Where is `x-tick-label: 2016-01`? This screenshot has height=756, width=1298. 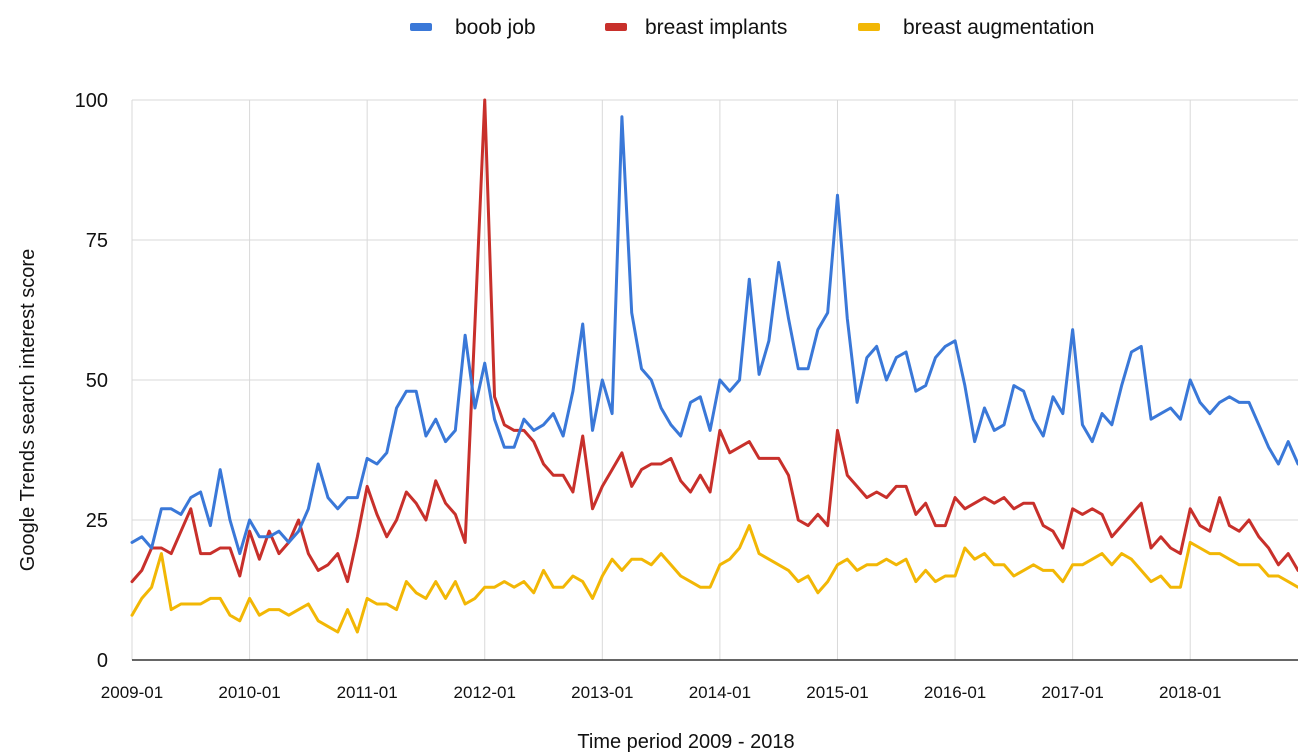 x-tick-label: 2016-01 is located at coordinates (955, 692).